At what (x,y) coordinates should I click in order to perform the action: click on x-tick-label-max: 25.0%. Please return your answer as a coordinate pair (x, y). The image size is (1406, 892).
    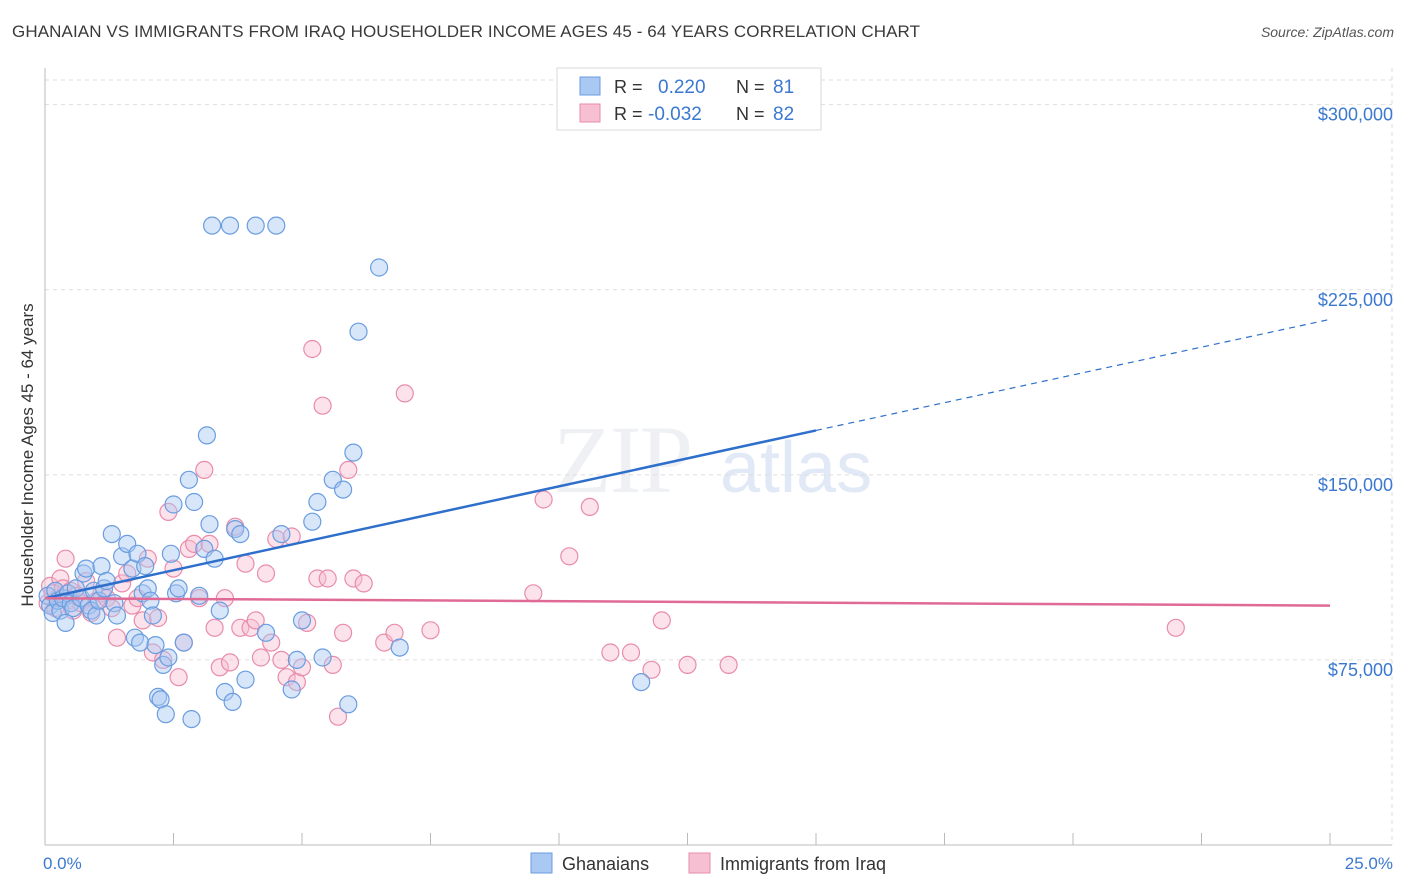
    Looking at the image, I should click on (1369, 863).